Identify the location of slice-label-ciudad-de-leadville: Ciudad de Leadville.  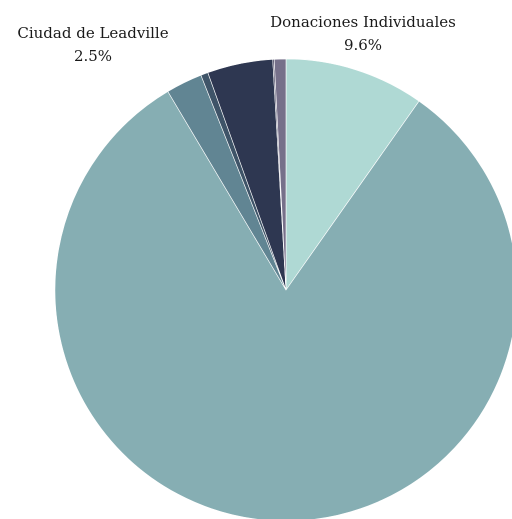
(92, 33).